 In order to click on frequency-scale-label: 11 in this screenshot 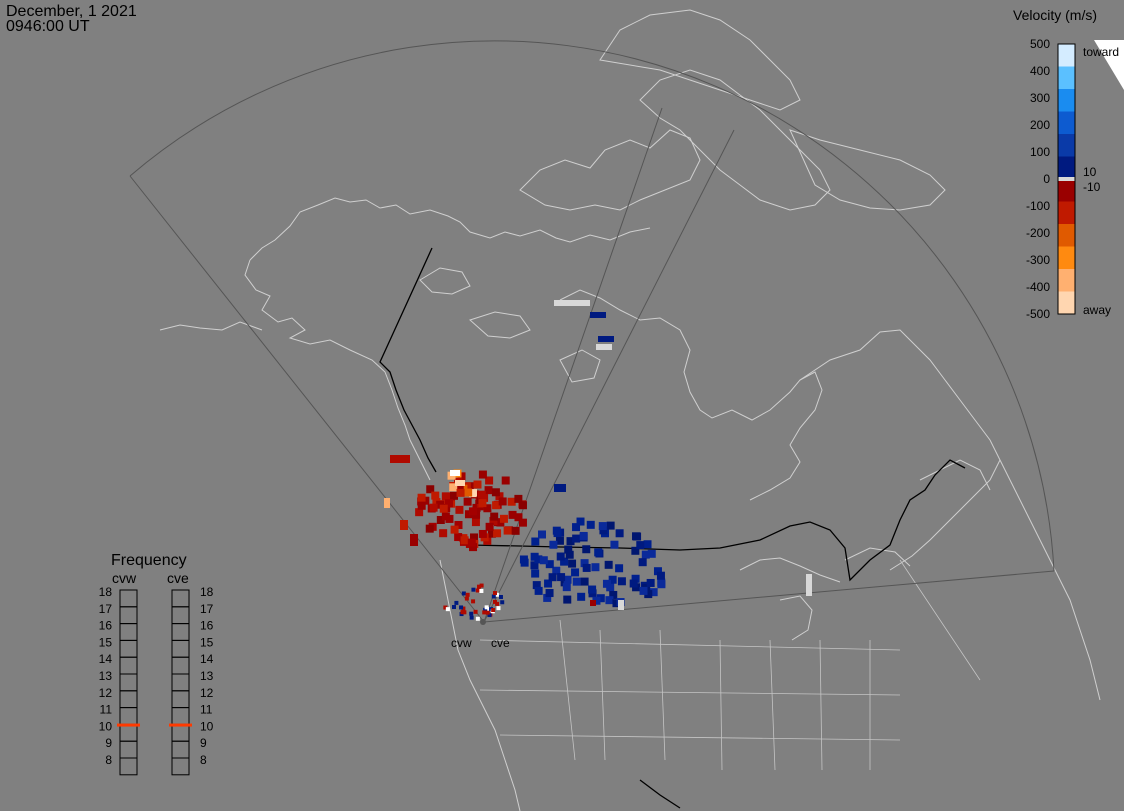, I will do `click(206, 710)`.